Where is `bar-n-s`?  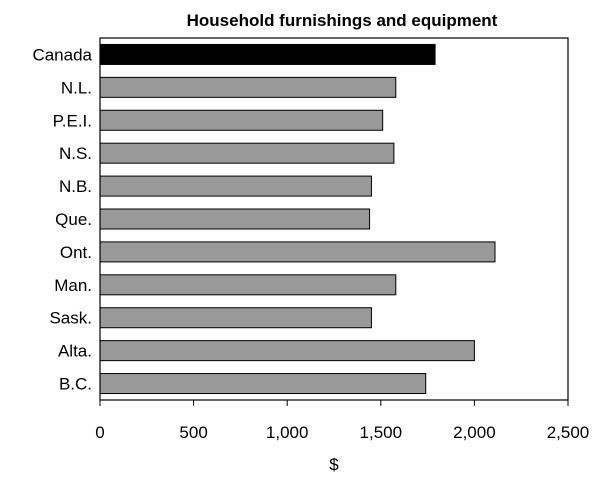 bar-n-s is located at coordinates (247, 153).